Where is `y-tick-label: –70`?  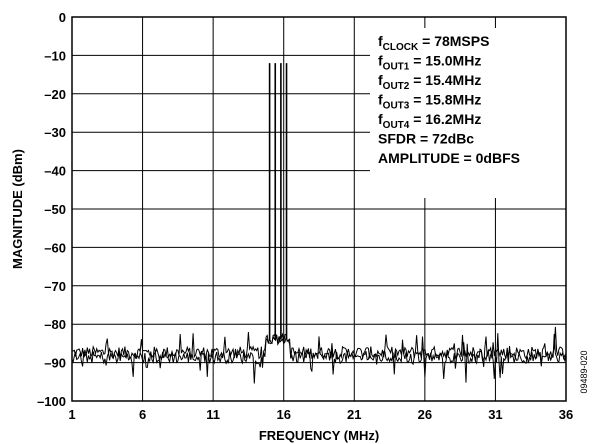 y-tick-label: –70 is located at coordinates (55, 286).